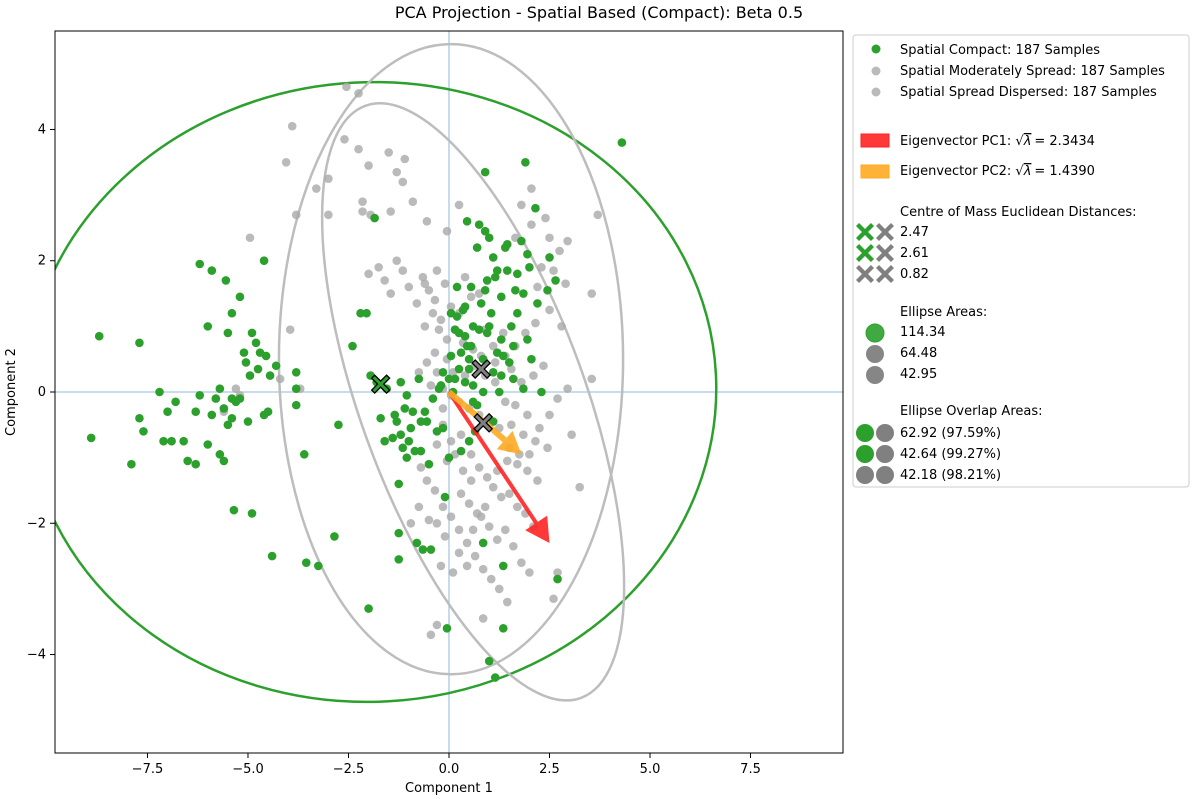  What do you see at coordinates (248, 769) in the screenshot?
I see `x-tick-label: −5.0` at bounding box center [248, 769].